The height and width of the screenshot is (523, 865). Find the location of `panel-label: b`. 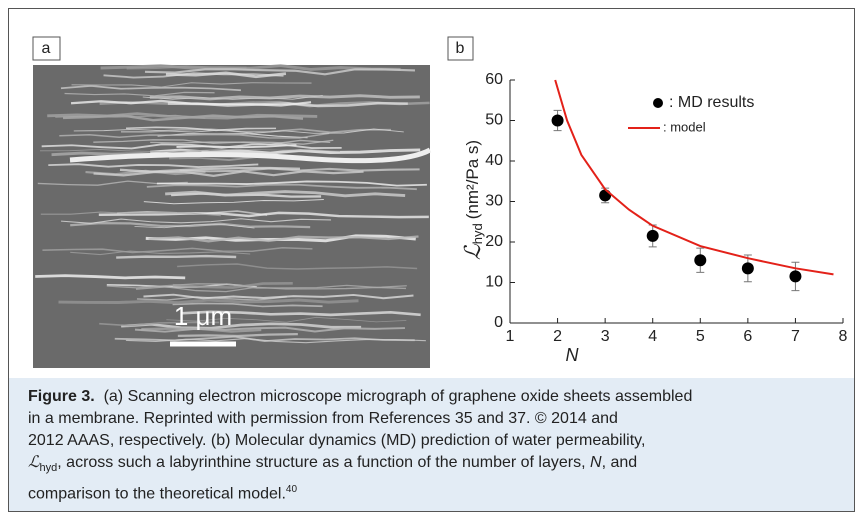

panel-label: b is located at coordinates (460, 48).